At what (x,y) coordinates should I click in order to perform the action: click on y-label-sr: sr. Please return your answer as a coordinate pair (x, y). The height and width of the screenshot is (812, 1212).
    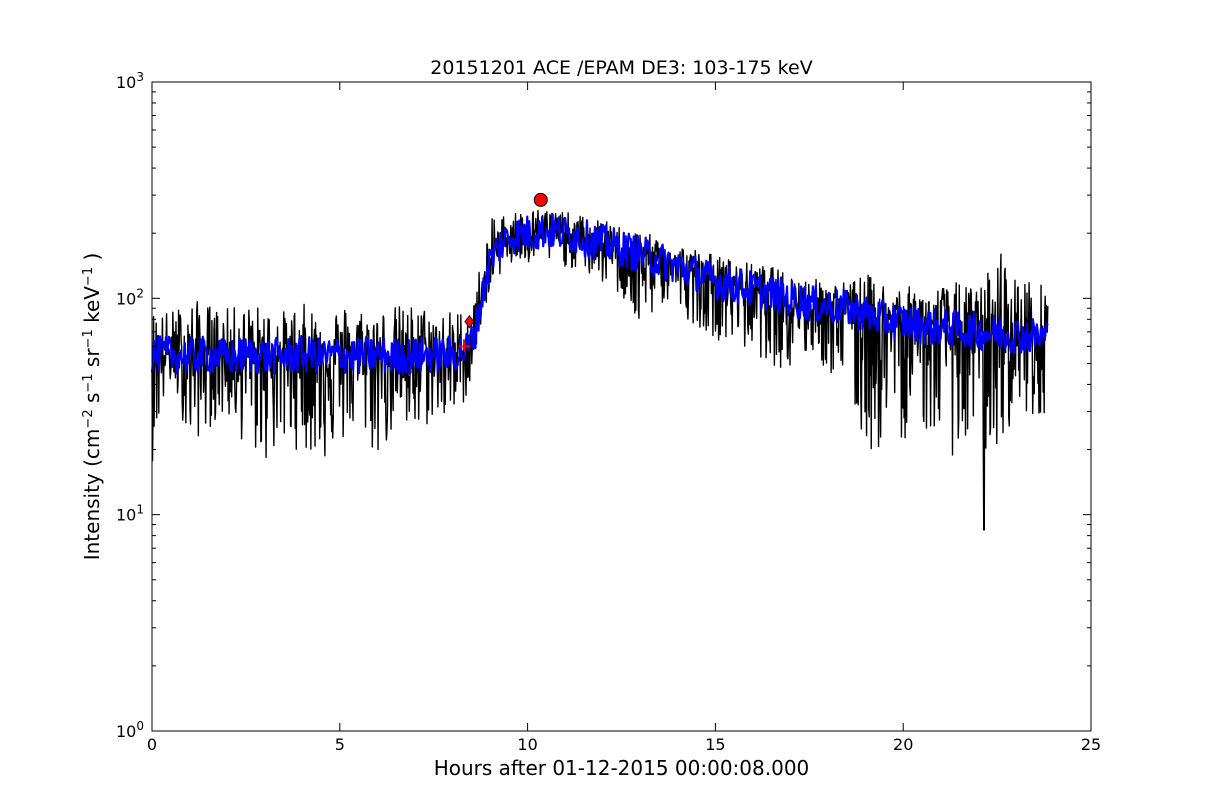
    Looking at the image, I should click on (92, 361).